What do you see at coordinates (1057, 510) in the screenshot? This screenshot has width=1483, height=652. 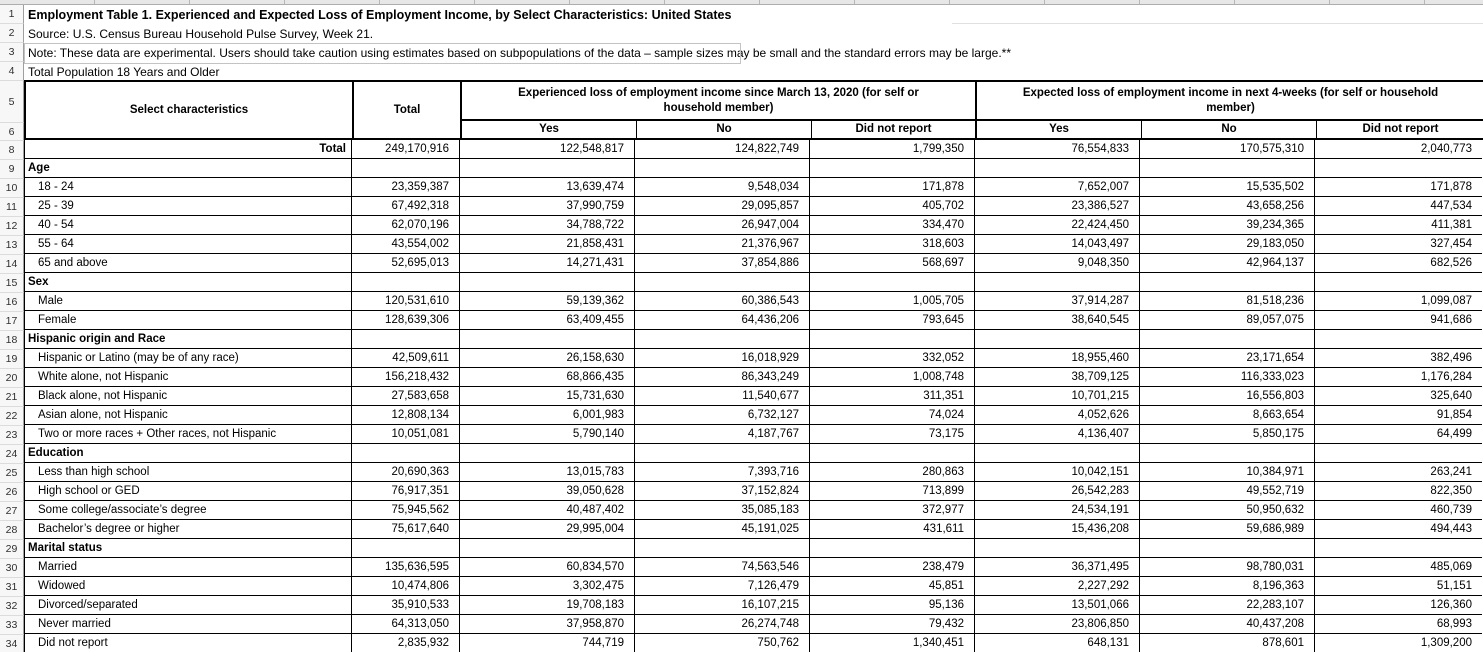 I see `value-cell: 24,534,191` at bounding box center [1057, 510].